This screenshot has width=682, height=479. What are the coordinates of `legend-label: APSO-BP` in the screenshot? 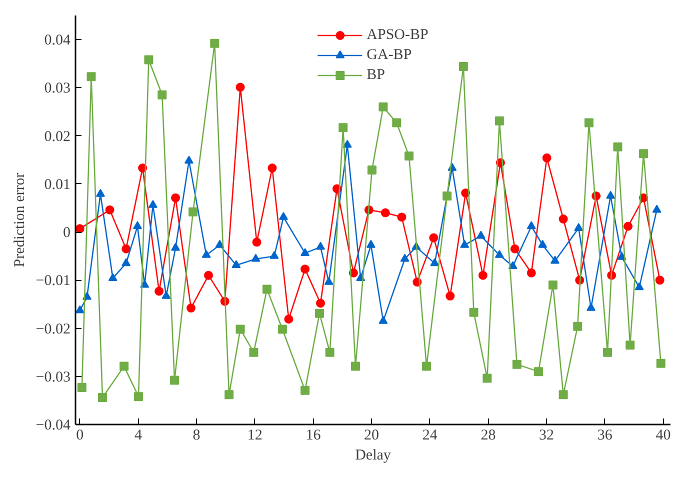 It's located at (397, 35).